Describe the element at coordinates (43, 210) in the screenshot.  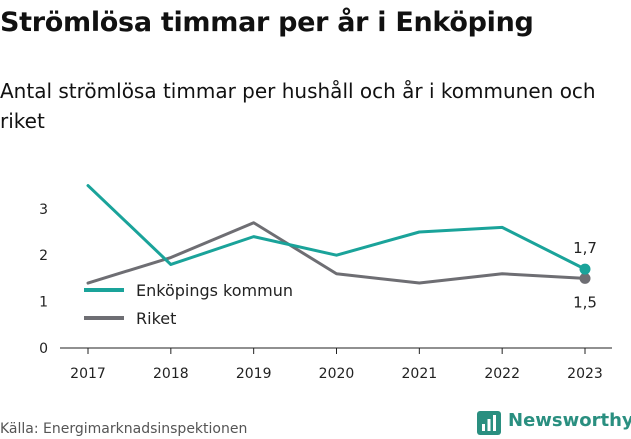
I see `y-tick-label: 3` at that location.